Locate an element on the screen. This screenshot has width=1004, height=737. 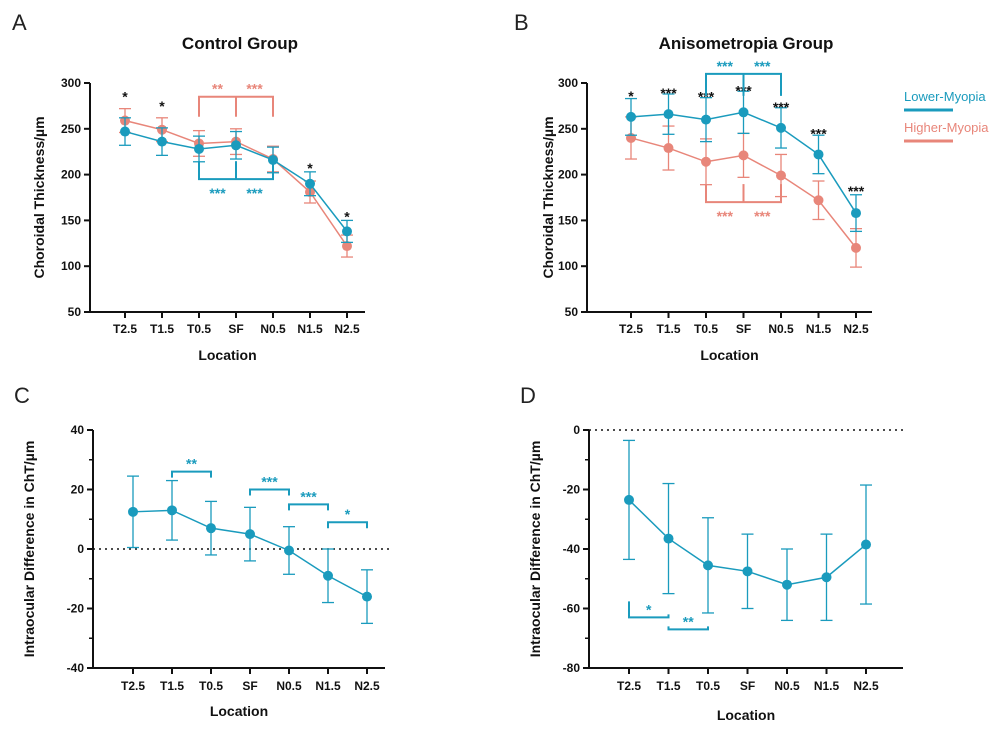
y-tick-label: -40 is located at coordinates (76, 668).